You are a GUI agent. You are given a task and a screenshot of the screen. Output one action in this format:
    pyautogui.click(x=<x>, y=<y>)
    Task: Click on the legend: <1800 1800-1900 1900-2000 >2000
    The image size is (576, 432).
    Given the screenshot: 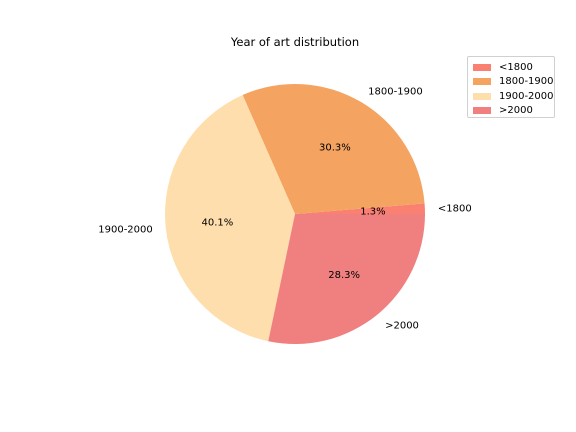 What is the action you would take?
    pyautogui.click(x=511, y=87)
    